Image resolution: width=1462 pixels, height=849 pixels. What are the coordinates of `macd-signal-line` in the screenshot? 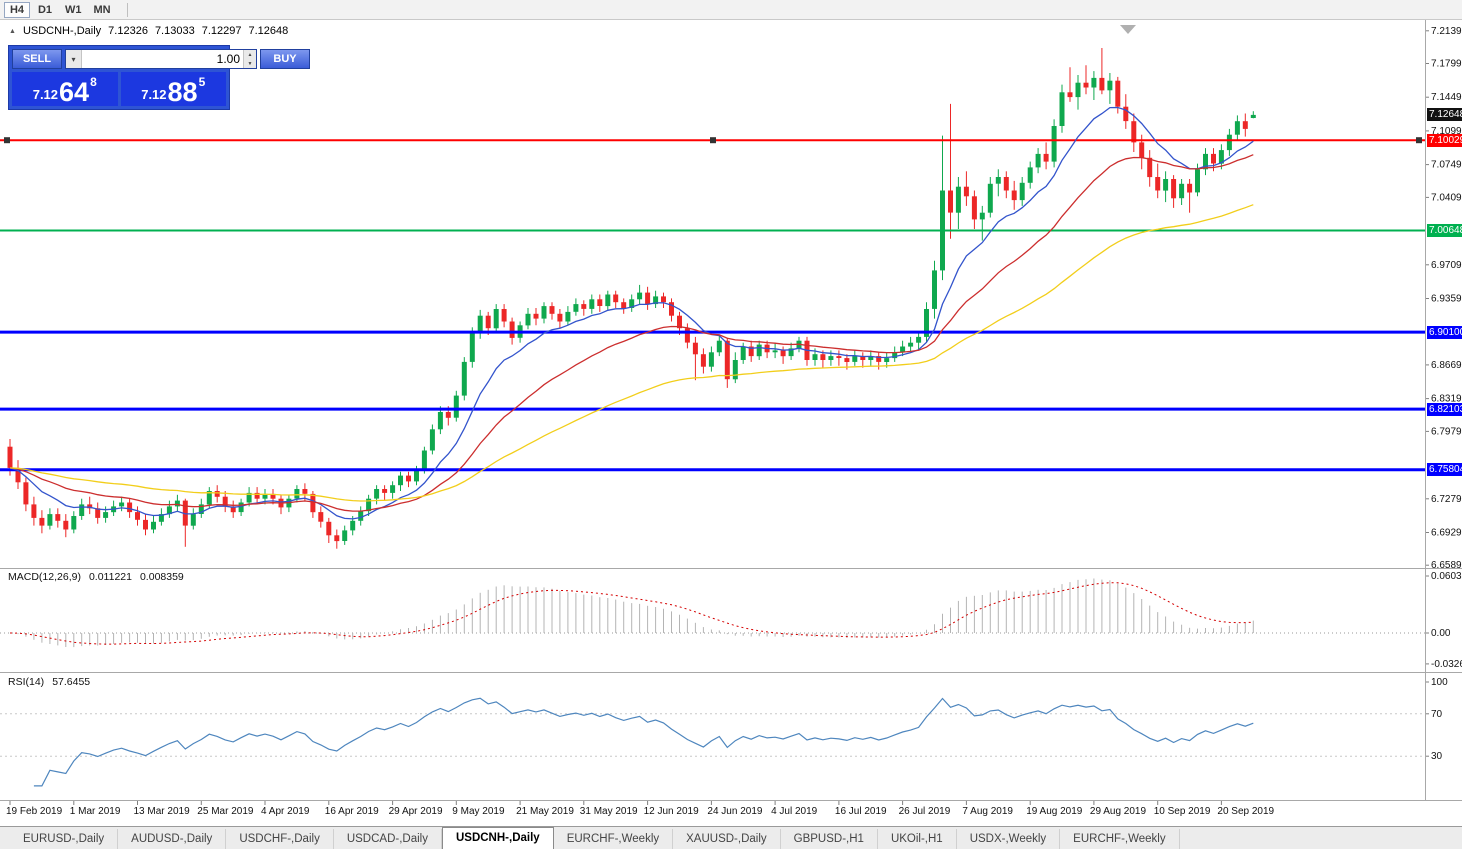 It's located at (631, 613).